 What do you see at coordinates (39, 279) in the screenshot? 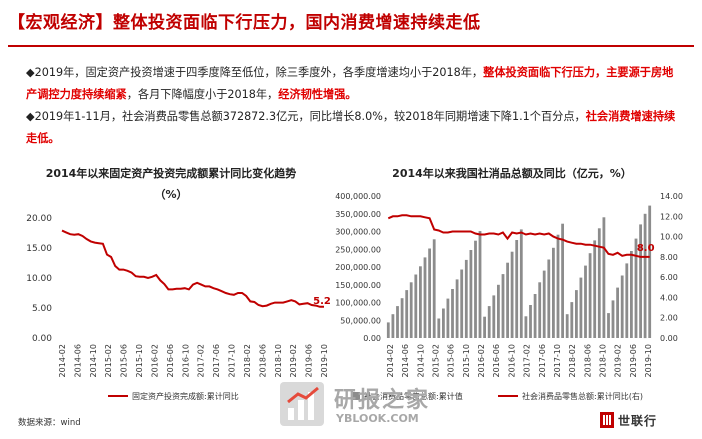
I see `y-tick-label: 10.00` at bounding box center [39, 279].